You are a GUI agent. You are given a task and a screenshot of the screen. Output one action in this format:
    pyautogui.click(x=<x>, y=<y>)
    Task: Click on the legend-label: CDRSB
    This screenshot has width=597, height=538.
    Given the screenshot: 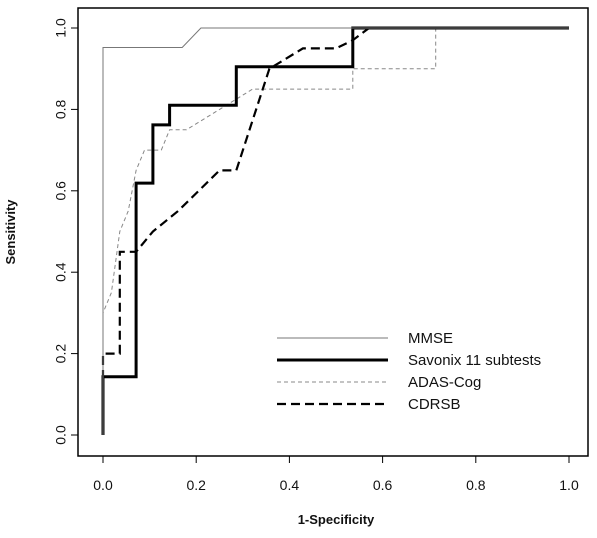 What is the action you would take?
    pyautogui.click(x=434, y=404)
    